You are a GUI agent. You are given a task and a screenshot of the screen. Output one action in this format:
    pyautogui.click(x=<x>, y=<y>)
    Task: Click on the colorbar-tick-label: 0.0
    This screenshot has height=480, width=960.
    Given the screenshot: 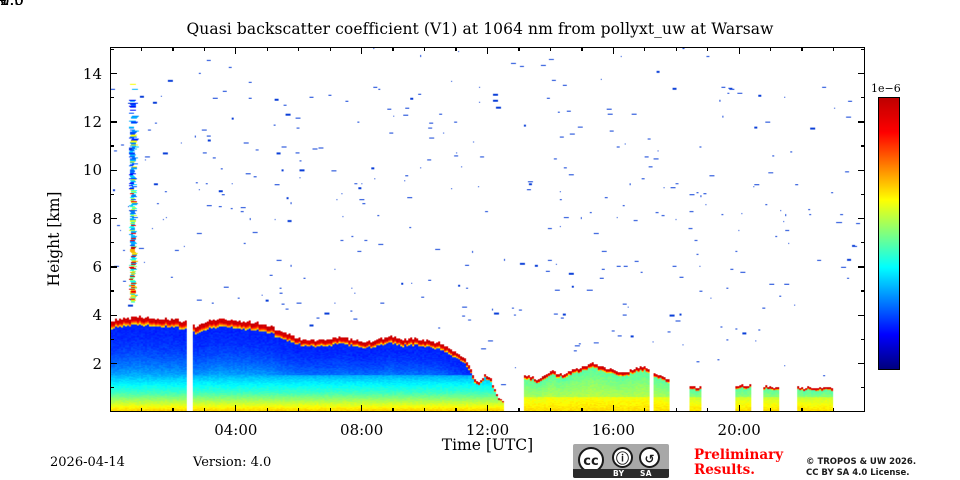 What is the action you would take?
    pyautogui.click(x=12, y=4)
    